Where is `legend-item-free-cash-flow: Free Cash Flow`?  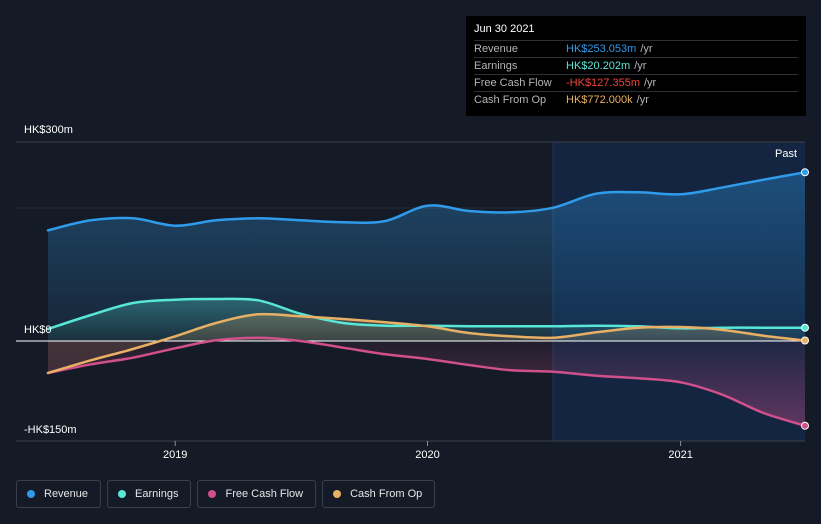
legend-item-free-cash-flow: Free Cash Flow is located at coordinates (257, 494).